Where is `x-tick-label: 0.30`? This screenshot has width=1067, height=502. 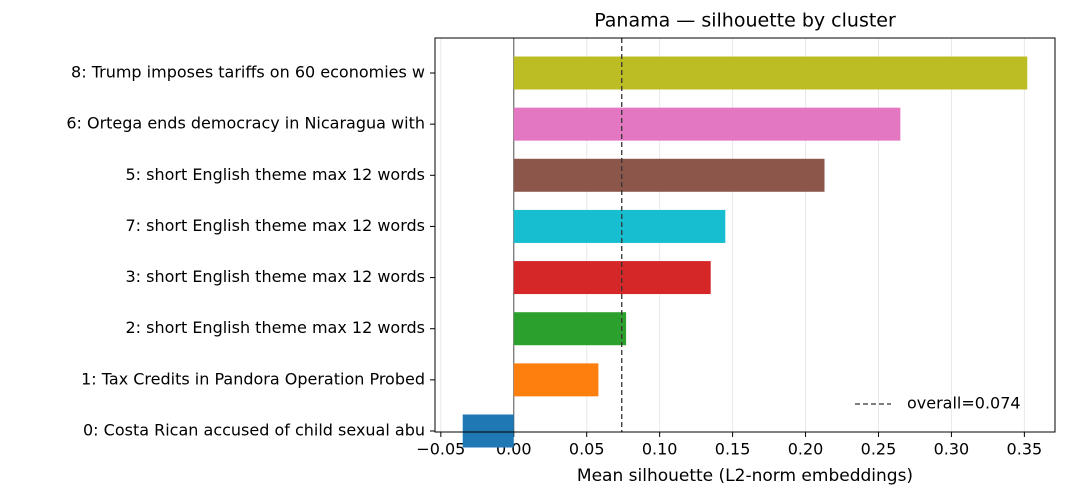 x-tick-label: 0.30 is located at coordinates (952, 449).